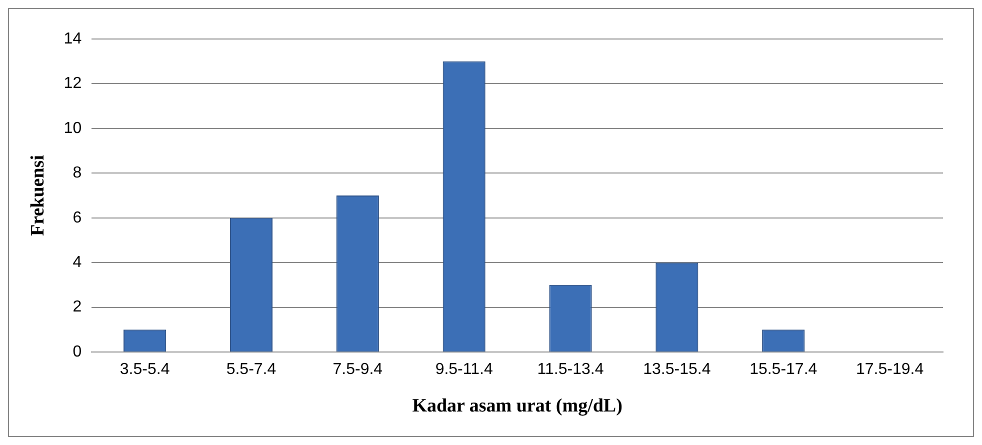 The height and width of the screenshot is (445, 982). I want to click on x-axis-title: Kadar asam urat (mg/dL), so click(517, 406).